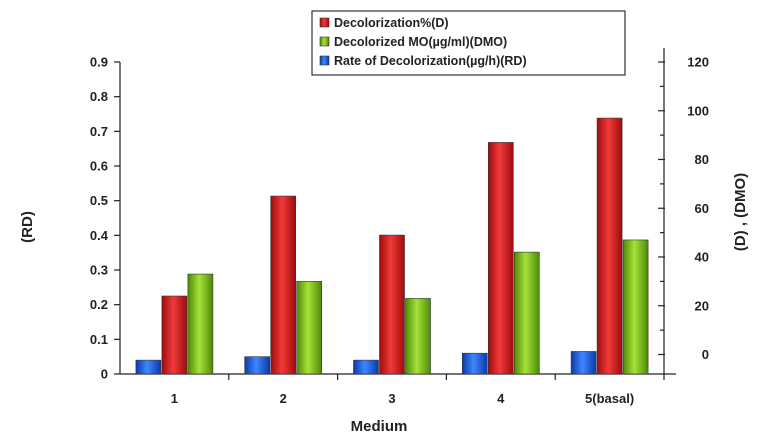 This screenshot has width=761, height=437. What do you see at coordinates (99, 304) in the screenshot?
I see `left-tick-label: 0.2` at bounding box center [99, 304].